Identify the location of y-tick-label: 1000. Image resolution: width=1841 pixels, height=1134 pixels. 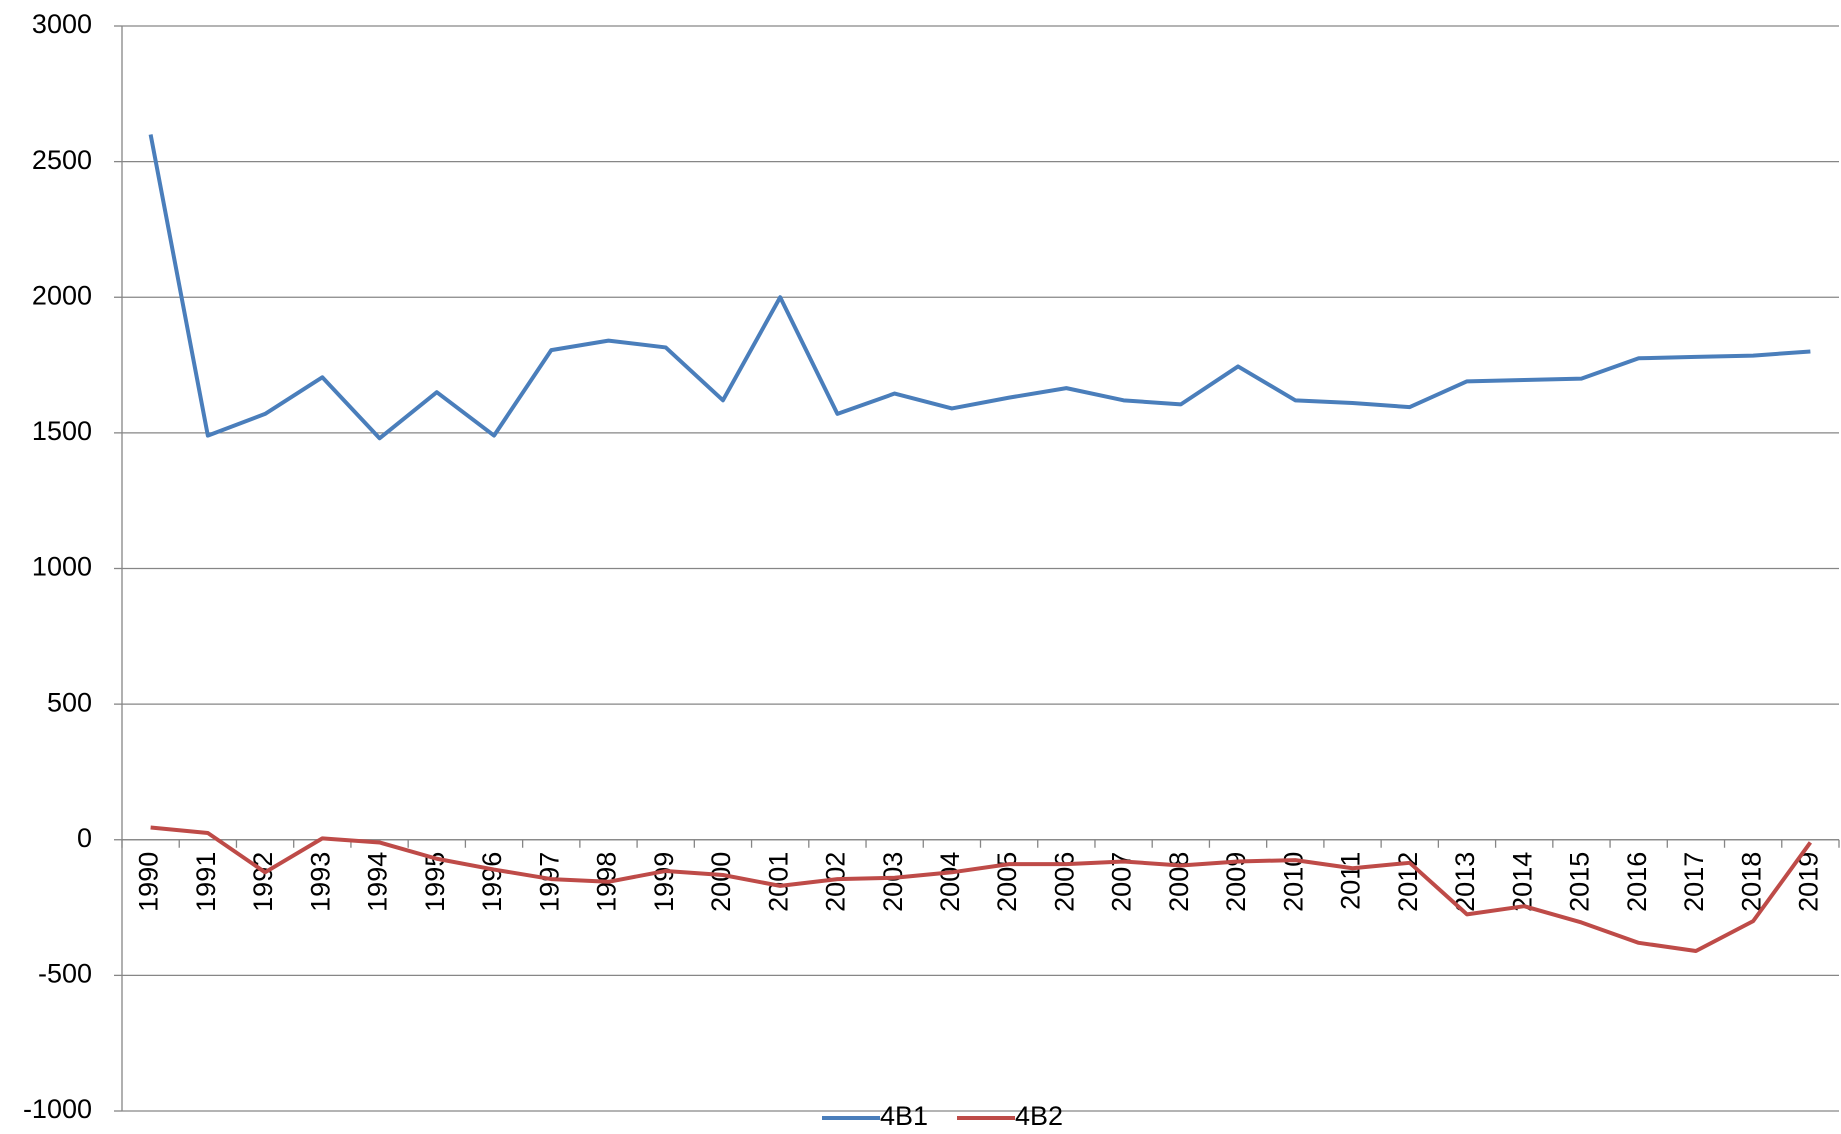
(62, 567).